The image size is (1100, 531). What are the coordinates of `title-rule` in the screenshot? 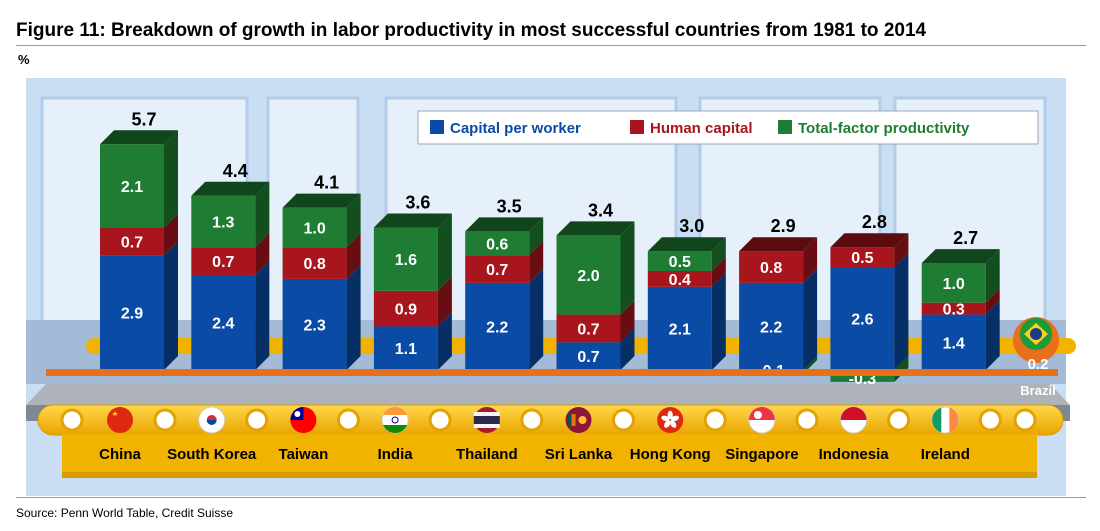 It's located at (551, 45).